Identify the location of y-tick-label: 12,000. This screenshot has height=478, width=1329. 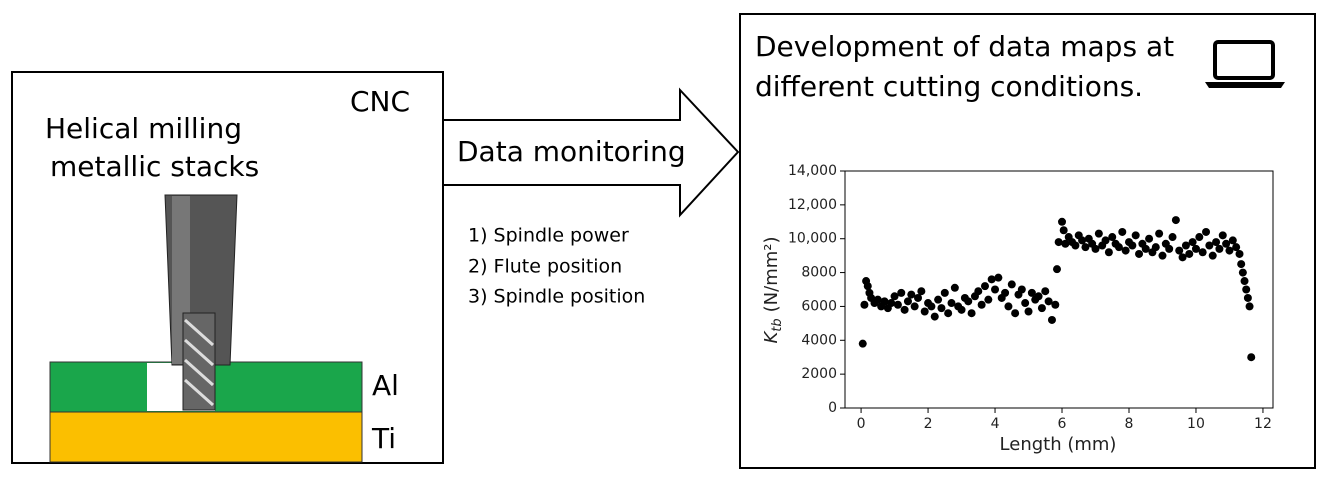
(812, 205).